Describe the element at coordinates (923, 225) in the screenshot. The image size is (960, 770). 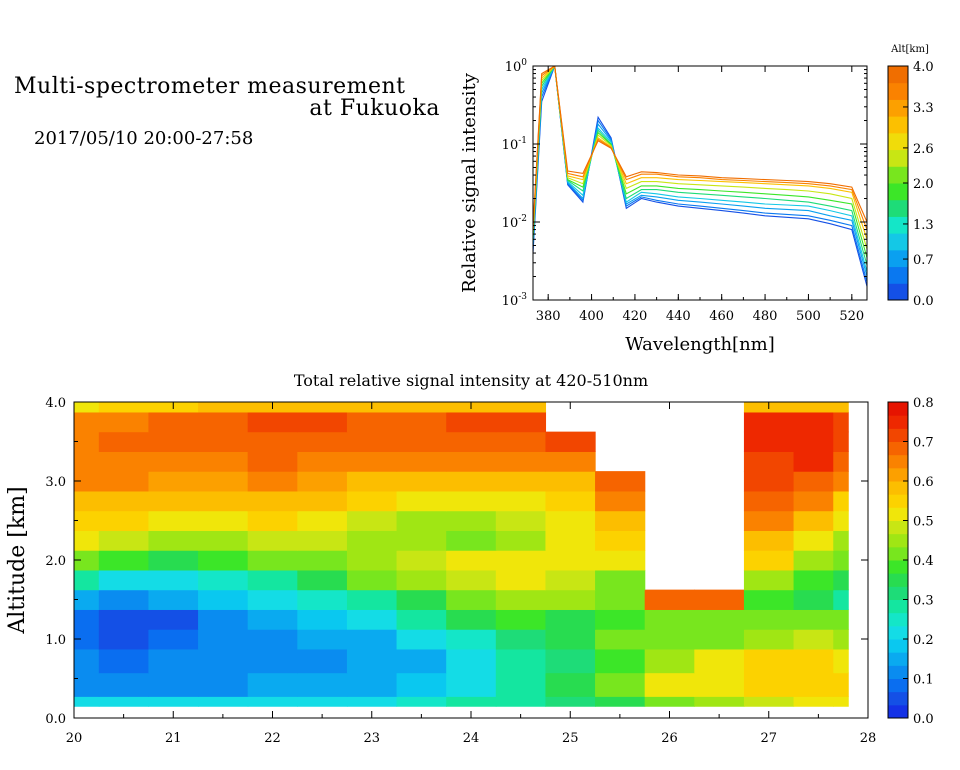
I see `altitude-colorbar-tick-label-2: 1.3` at that location.